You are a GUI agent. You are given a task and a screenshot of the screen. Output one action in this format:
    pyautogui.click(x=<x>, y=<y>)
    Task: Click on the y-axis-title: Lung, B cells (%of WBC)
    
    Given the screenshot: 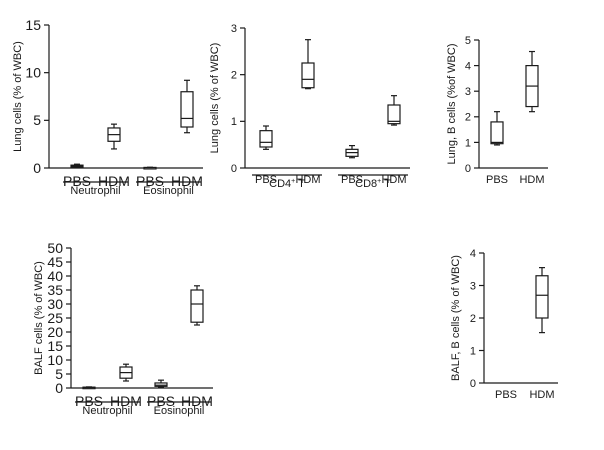 What is the action you would take?
    pyautogui.click(x=452, y=103)
    